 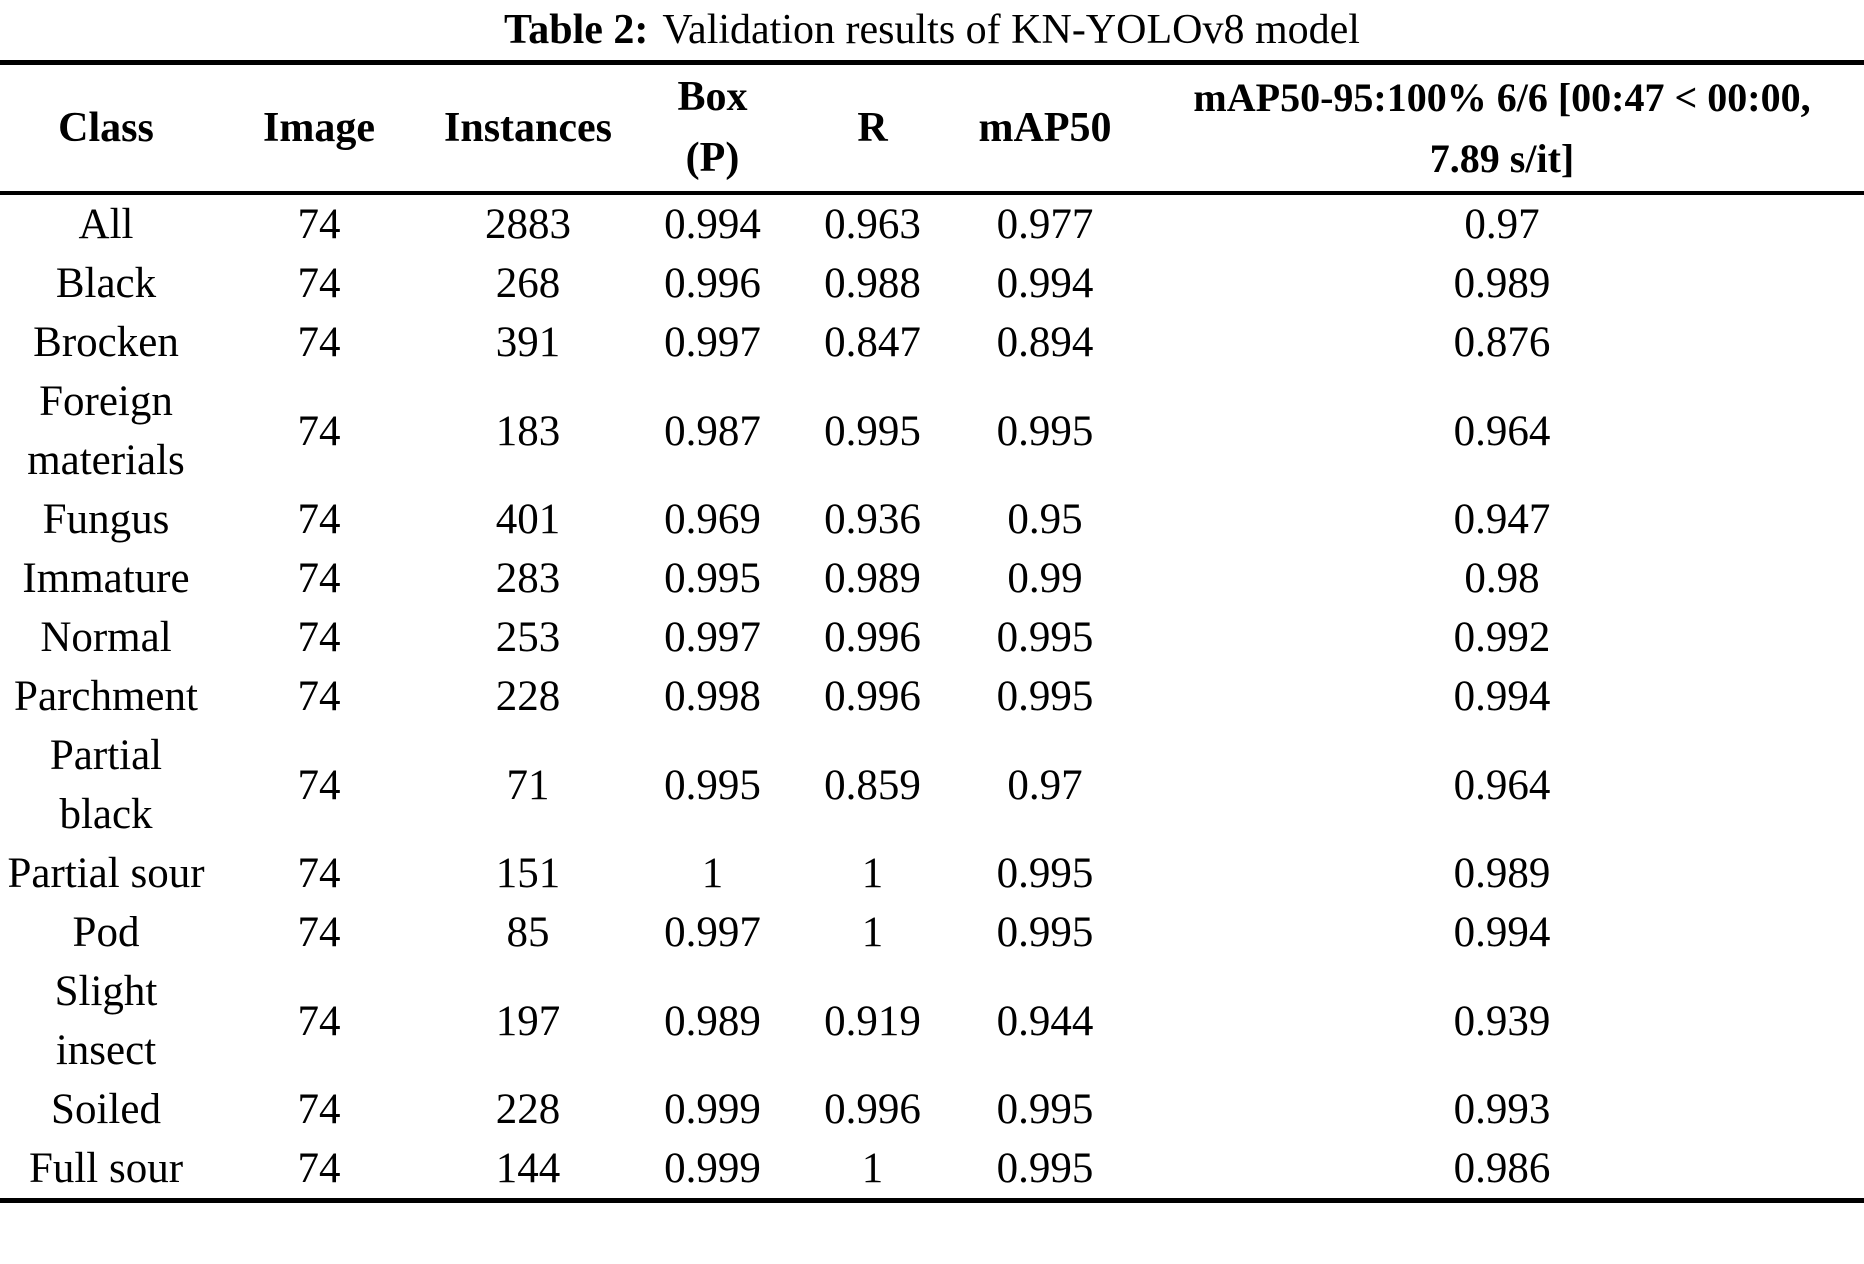 What do you see at coordinates (1502, 519) in the screenshot?
I see `value-cell: 0.947` at bounding box center [1502, 519].